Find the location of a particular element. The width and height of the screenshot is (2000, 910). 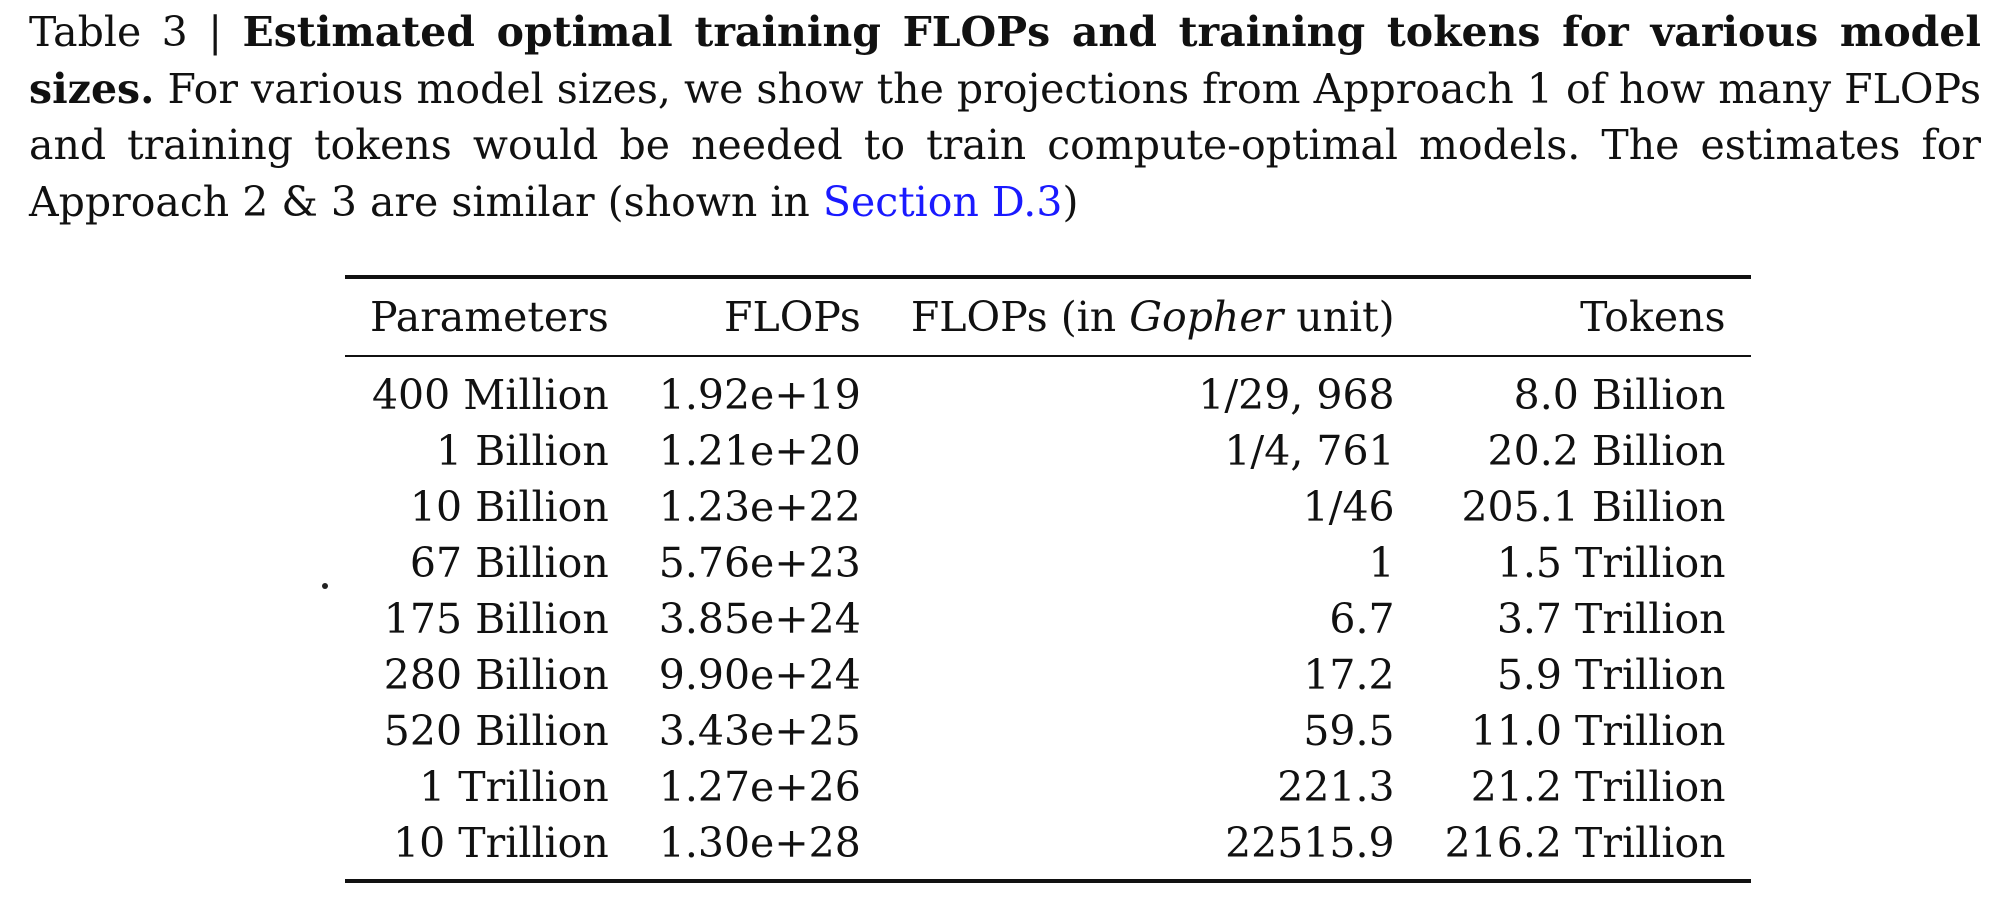

cell-gopher: 1/4, 761 is located at coordinates (1309, 451).